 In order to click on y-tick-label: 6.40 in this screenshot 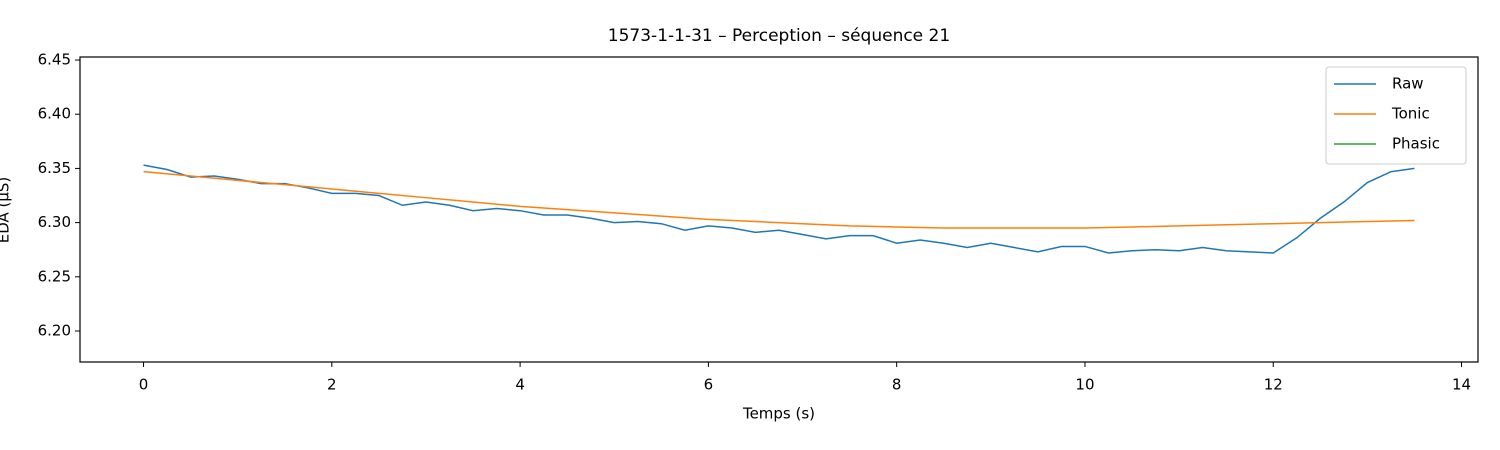, I will do `click(54, 114)`.